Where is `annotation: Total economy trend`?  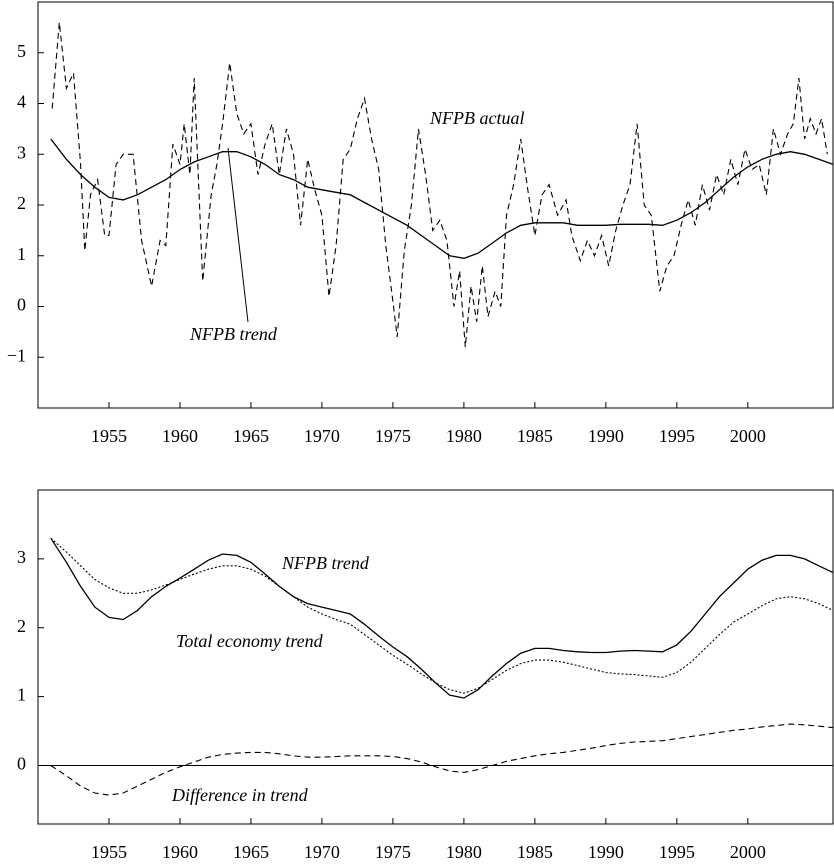
annotation: Total economy trend is located at coordinates (250, 641).